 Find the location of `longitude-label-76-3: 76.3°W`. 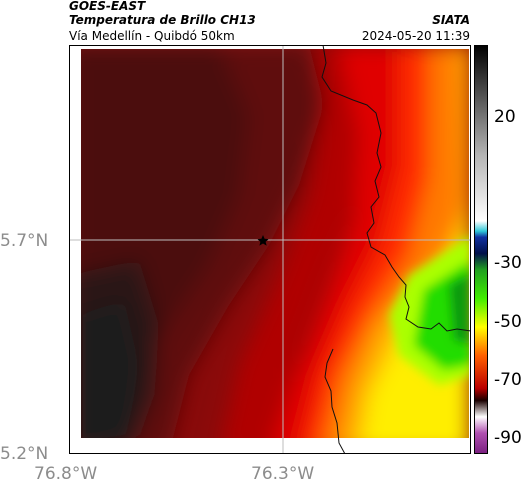

longitude-label-76-3: 76.3°W is located at coordinates (283, 474).